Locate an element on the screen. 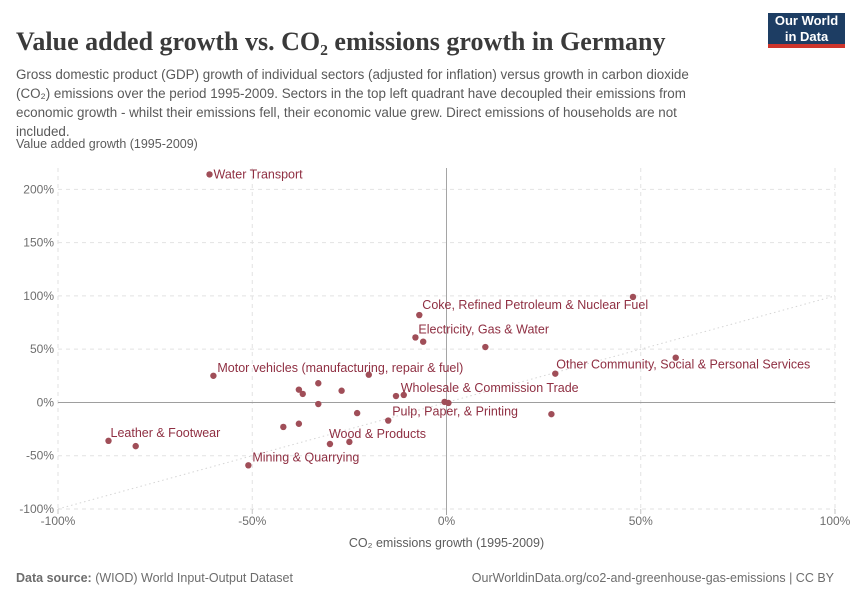 This screenshot has width=850, height=600. x-tick-label: 100% is located at coordinates (835, 521).